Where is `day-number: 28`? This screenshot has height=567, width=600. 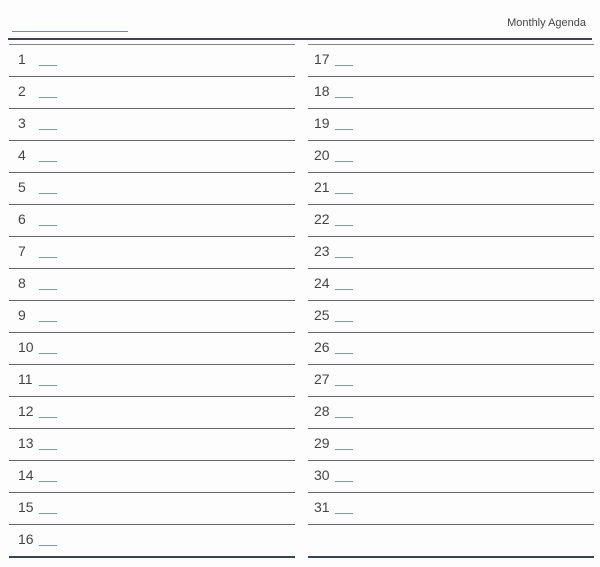 day-number: 28 is located at coordinates (322, 411).